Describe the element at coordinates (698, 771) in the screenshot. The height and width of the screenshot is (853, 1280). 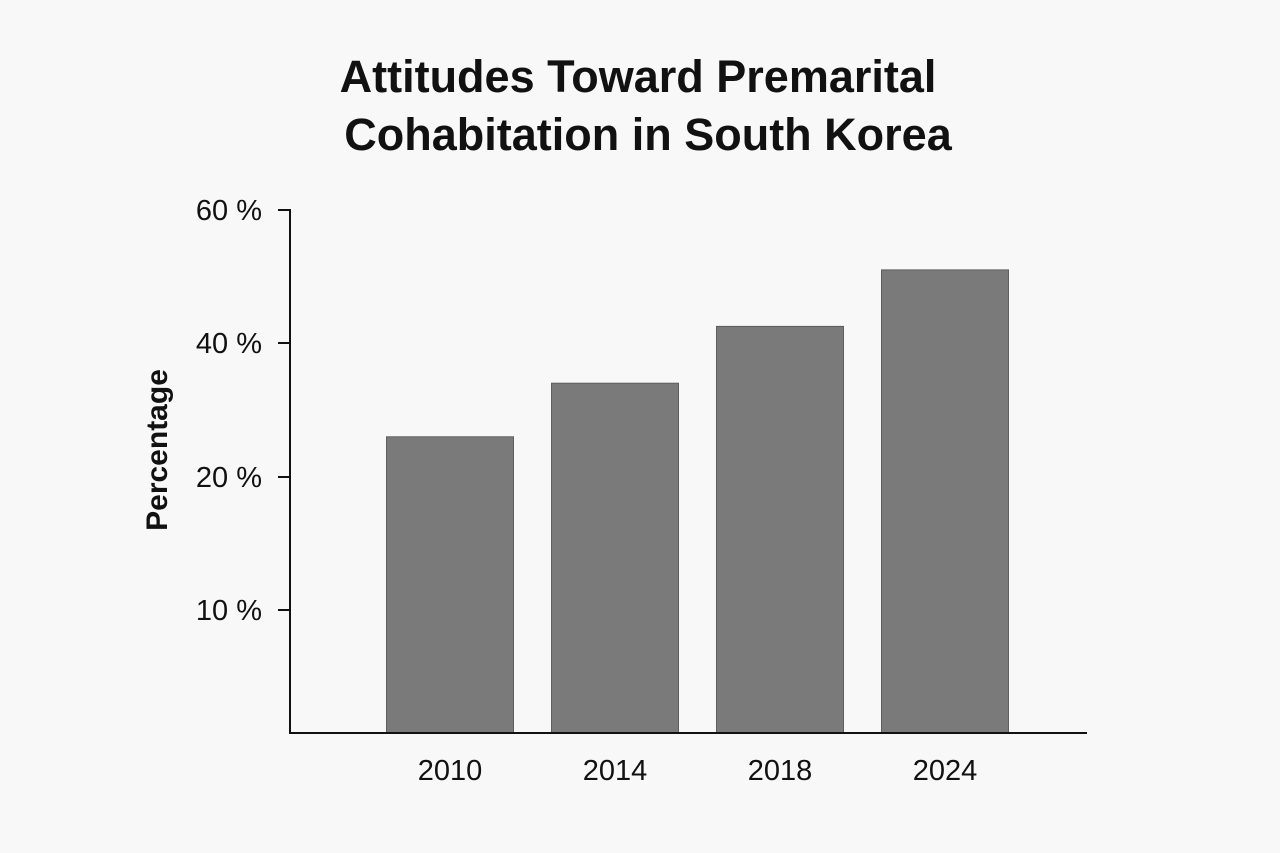
I see `x-ticks-group: 2010 2014 2018 2024` at that location.